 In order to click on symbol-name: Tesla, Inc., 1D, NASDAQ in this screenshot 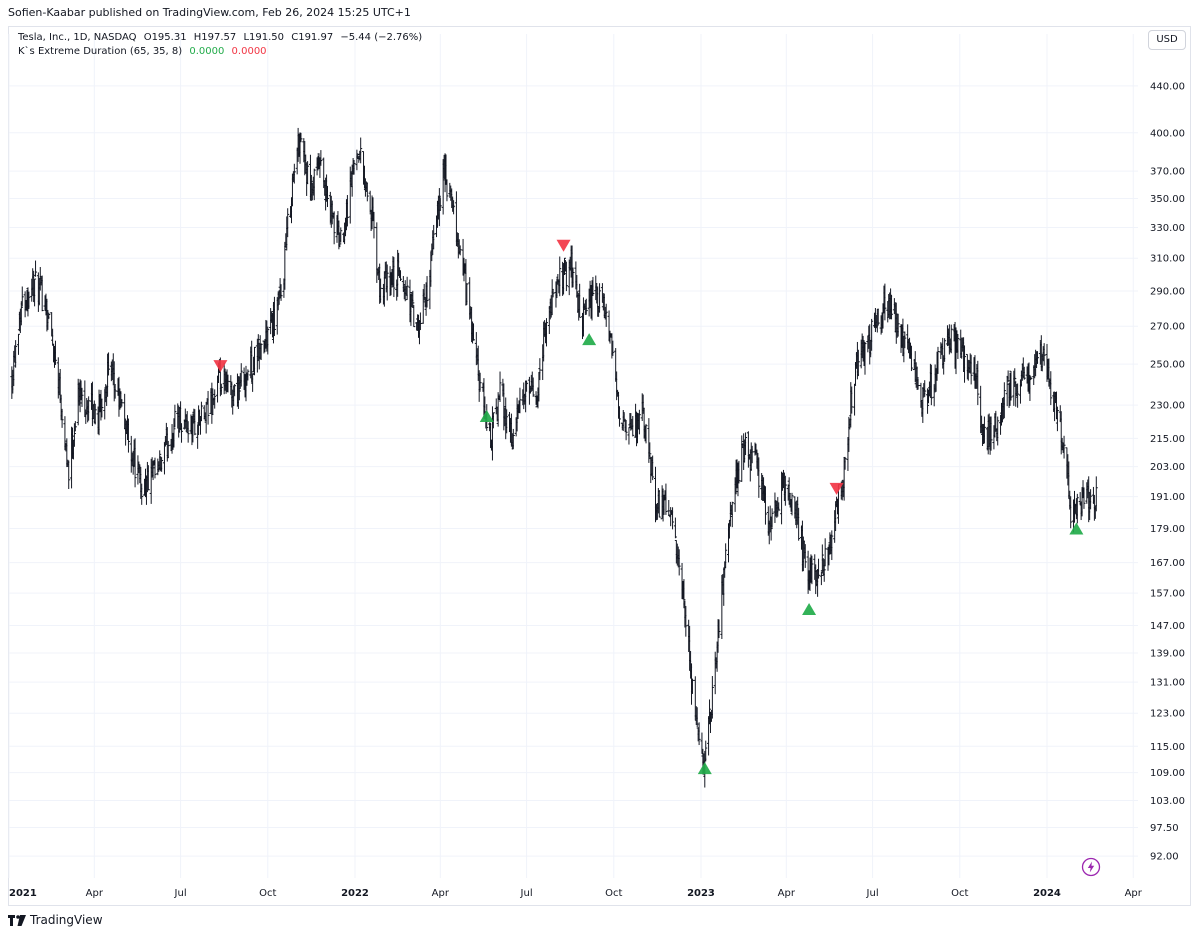, I will do `click(77, 37)`.